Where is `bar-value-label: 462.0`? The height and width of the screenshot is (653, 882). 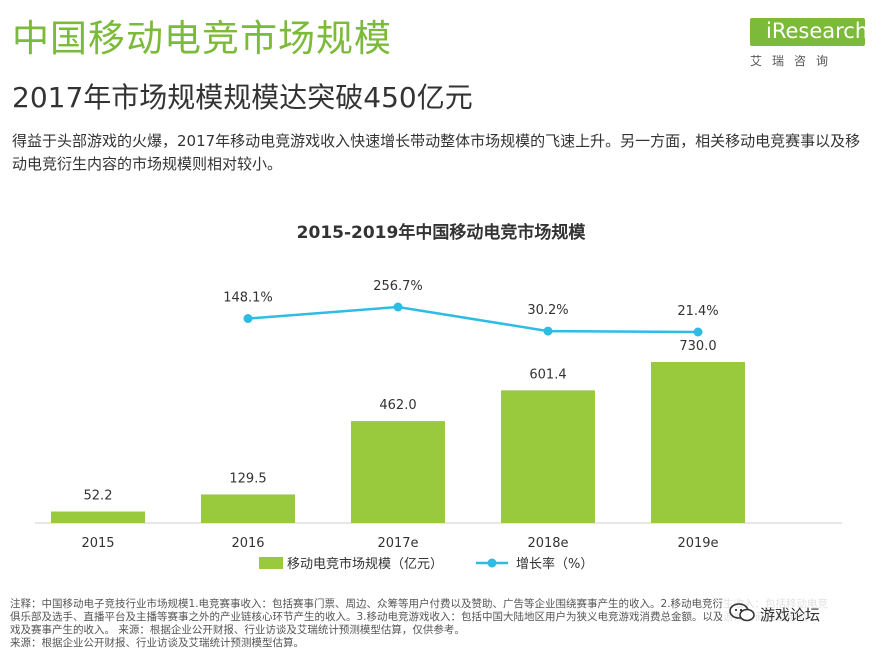
bar-value-label: 462.0 is located at coordinates (397, 405).